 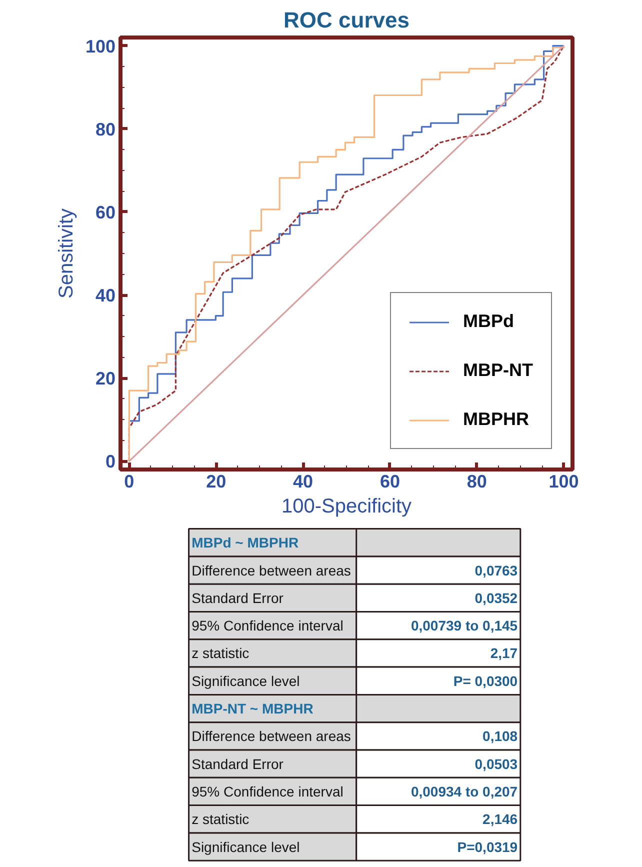 I want to click on text: P=0,0319, so click(x=487, y=846).